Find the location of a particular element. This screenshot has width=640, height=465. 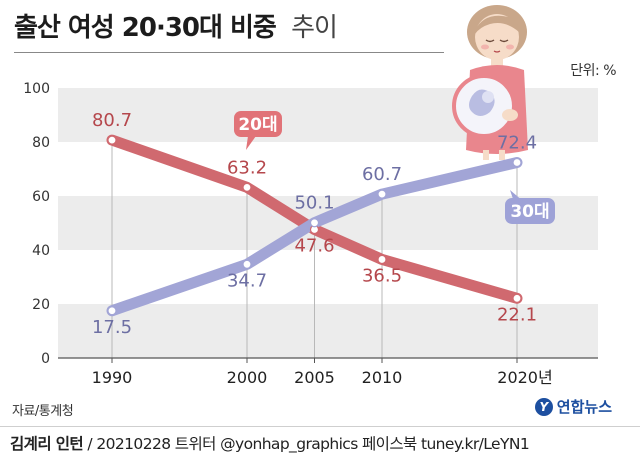

series-badge-30s-bg is located at coordinates (530, 211).